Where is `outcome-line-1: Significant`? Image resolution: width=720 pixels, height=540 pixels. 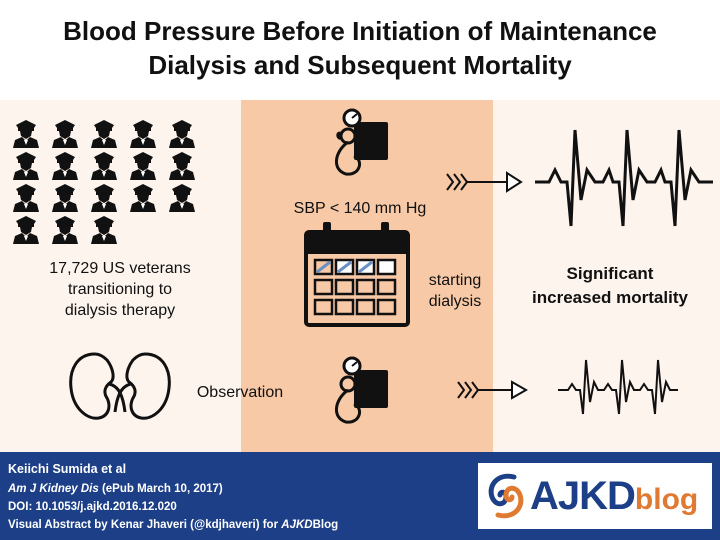
outcome-line-1: Significant is located at coordinates (610, 273).